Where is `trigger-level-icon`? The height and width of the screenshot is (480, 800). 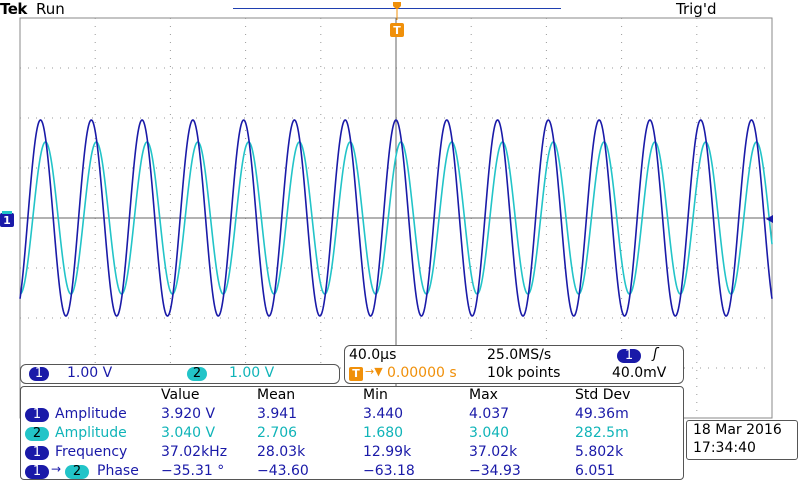 trigger-level-icon is located at coordinates (769, 219).